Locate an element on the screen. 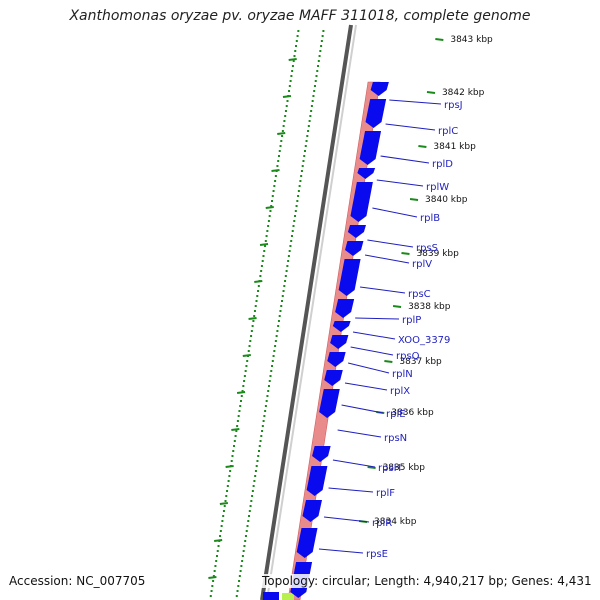  gene-label: rpsC is located at coordinates (419, 294).